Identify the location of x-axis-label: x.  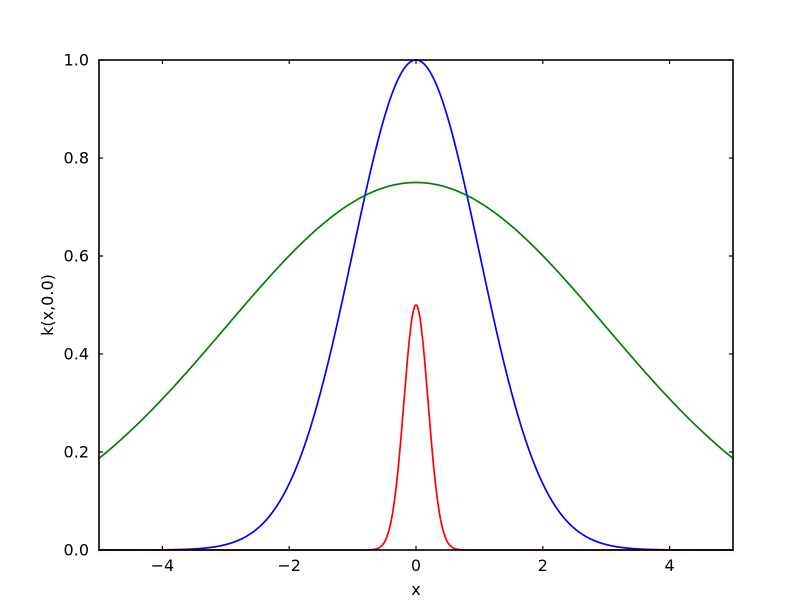
(415, 589).